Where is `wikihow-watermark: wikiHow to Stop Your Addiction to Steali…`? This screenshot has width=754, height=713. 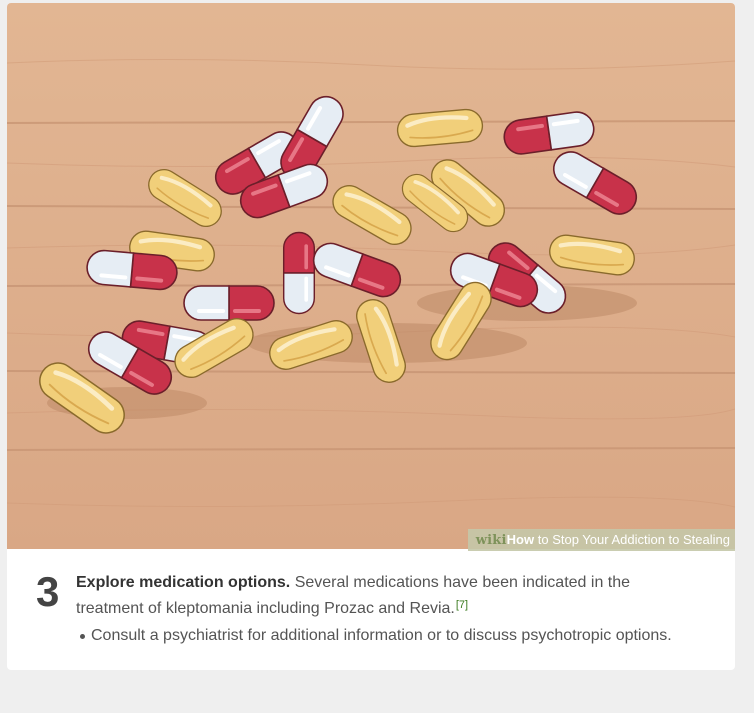
wikihow-watermark: wikiHow to Stop Your Addiction to Steali… is located at coordinates (601, 540).